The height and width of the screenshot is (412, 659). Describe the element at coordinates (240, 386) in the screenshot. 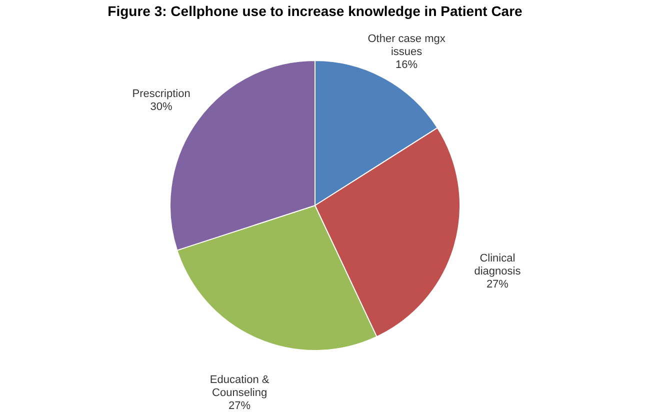

I see `slice-label: Education & Counseling` at that location.